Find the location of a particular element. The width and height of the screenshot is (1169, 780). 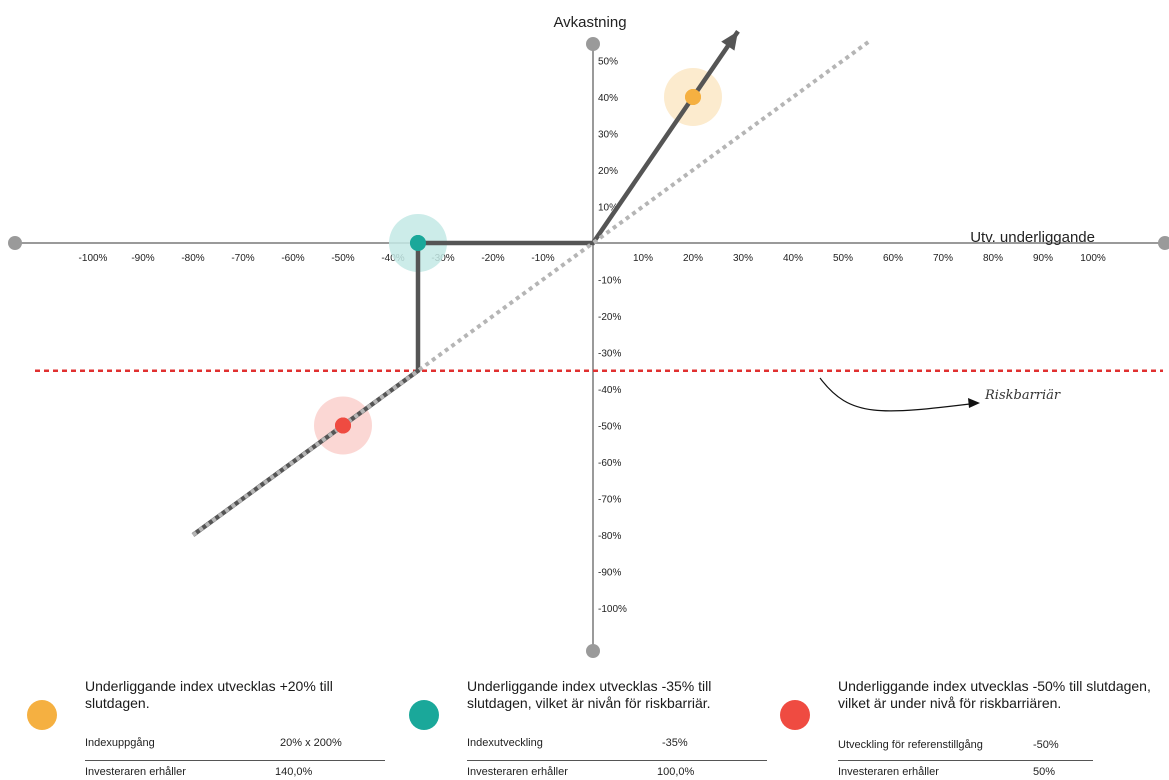

x-tick-label: 90% is located at coordinates (1043, 258).